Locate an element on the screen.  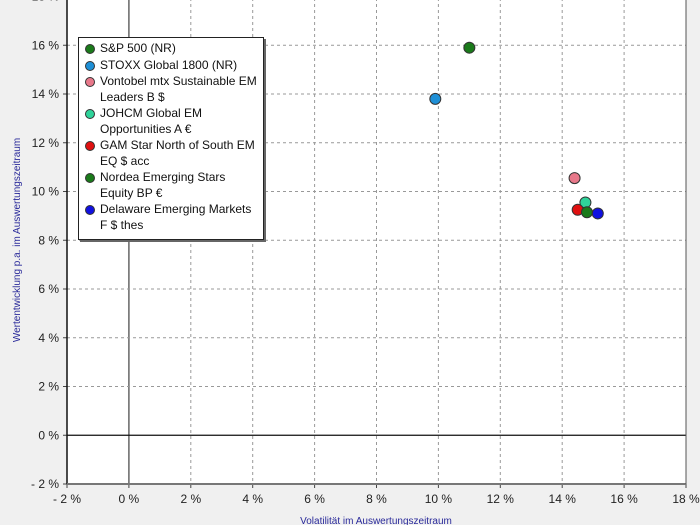
legend-item: Vontobel mtx Sustainable EM Leaders B $ is located at coordinates (171, 89).